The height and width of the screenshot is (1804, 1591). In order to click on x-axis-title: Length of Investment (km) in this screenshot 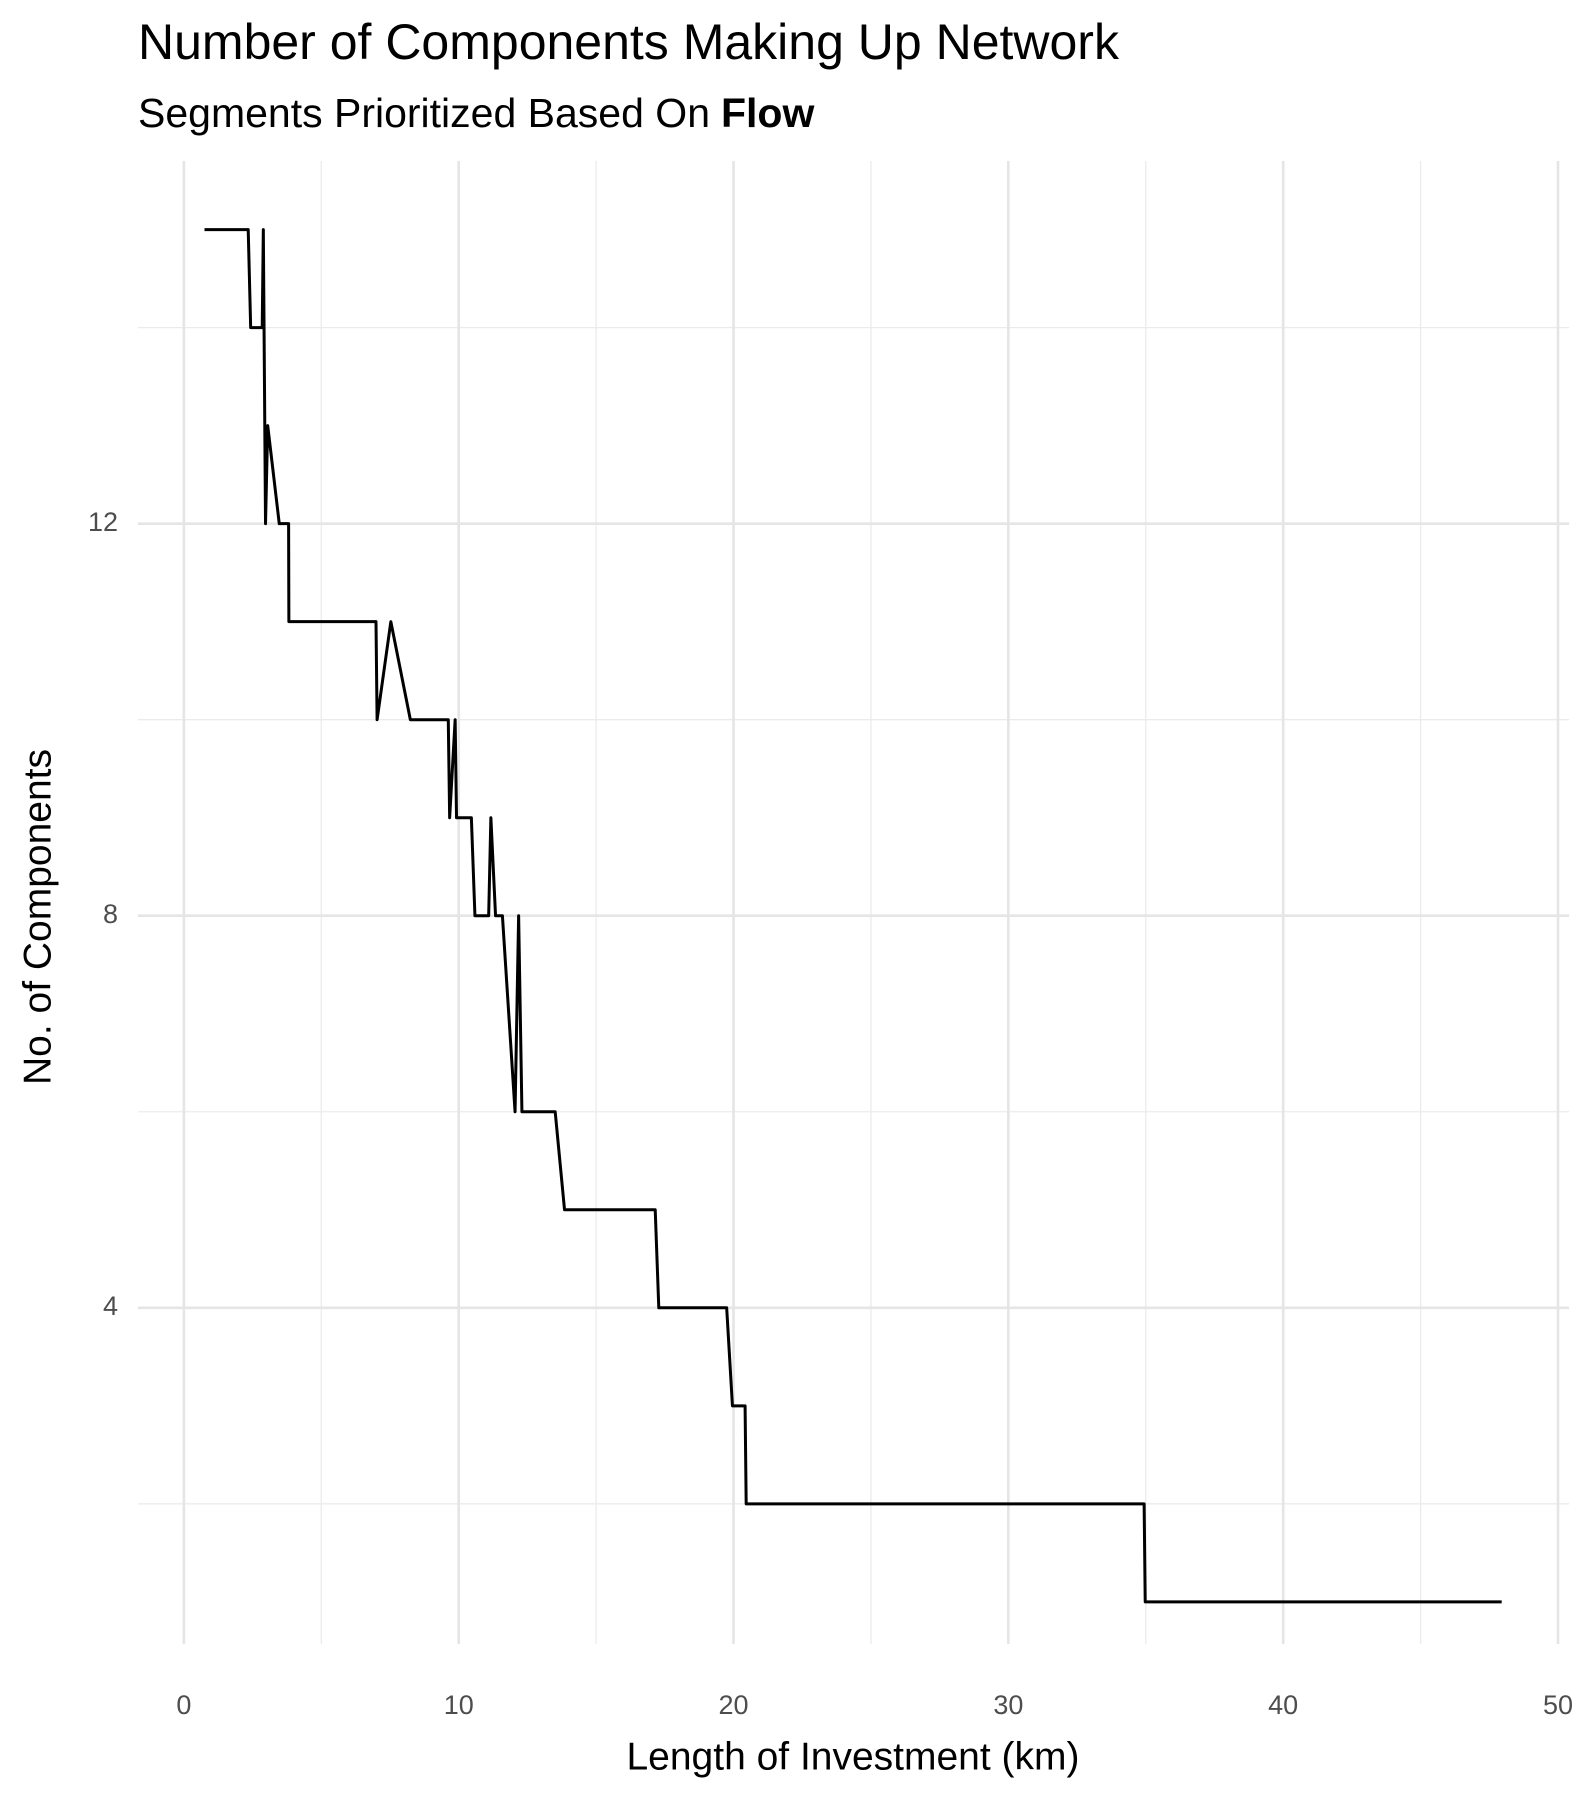, I will do `click(852, 1756)`.